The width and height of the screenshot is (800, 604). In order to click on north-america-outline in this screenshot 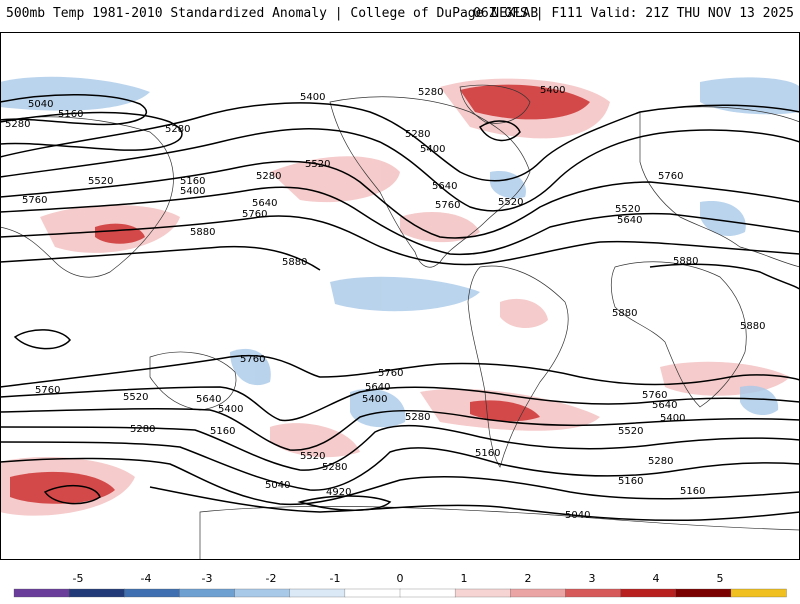, I will do `click(430, 182)`.